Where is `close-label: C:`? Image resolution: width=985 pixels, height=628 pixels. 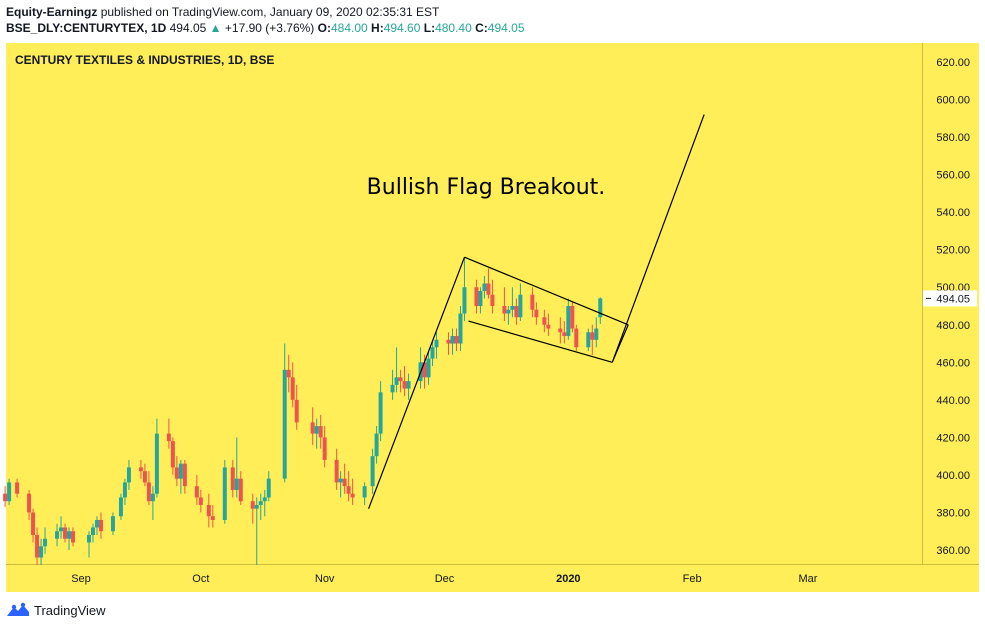 close-label: C: is located at coordinates (481, 28).